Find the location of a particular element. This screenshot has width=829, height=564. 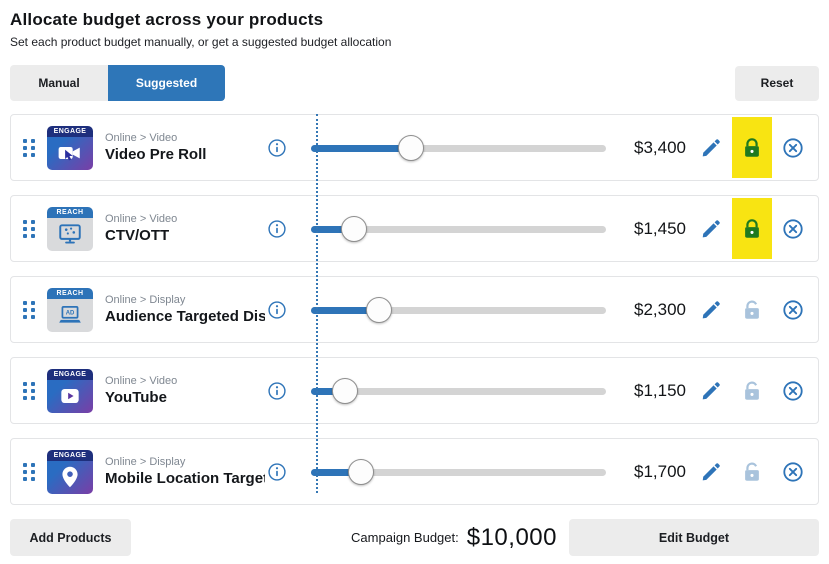

product-name: Video Pre Roll is located at coordinates (156, 154).